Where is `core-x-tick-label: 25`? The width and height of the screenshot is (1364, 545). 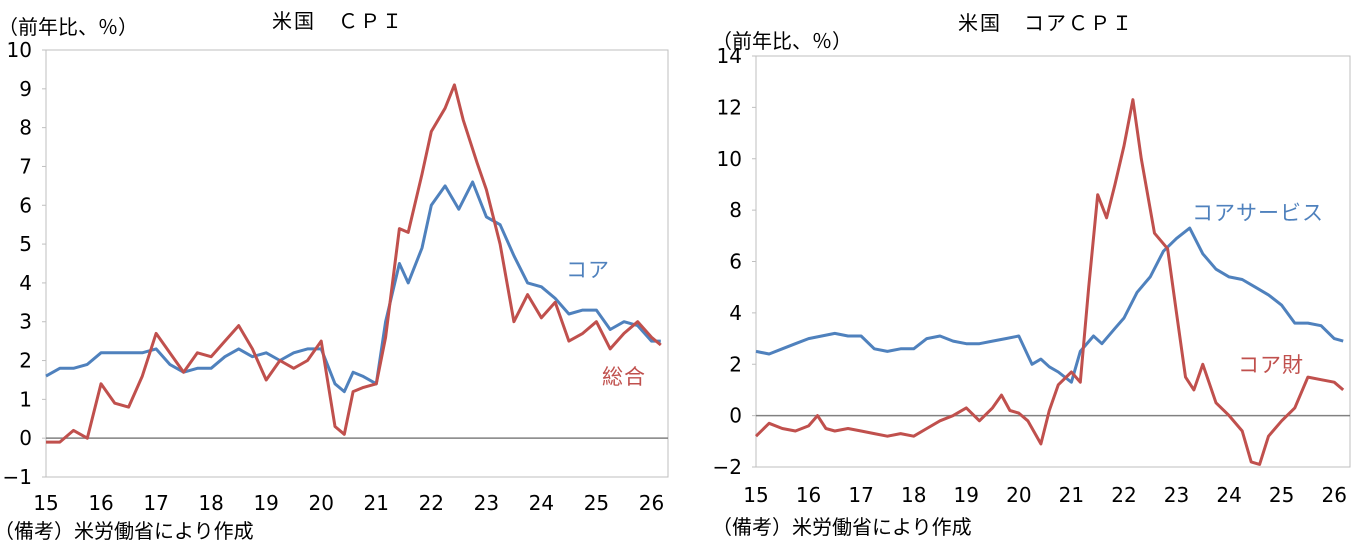 core-x-tick-label: 25 is located at coordinates (1281, 495).